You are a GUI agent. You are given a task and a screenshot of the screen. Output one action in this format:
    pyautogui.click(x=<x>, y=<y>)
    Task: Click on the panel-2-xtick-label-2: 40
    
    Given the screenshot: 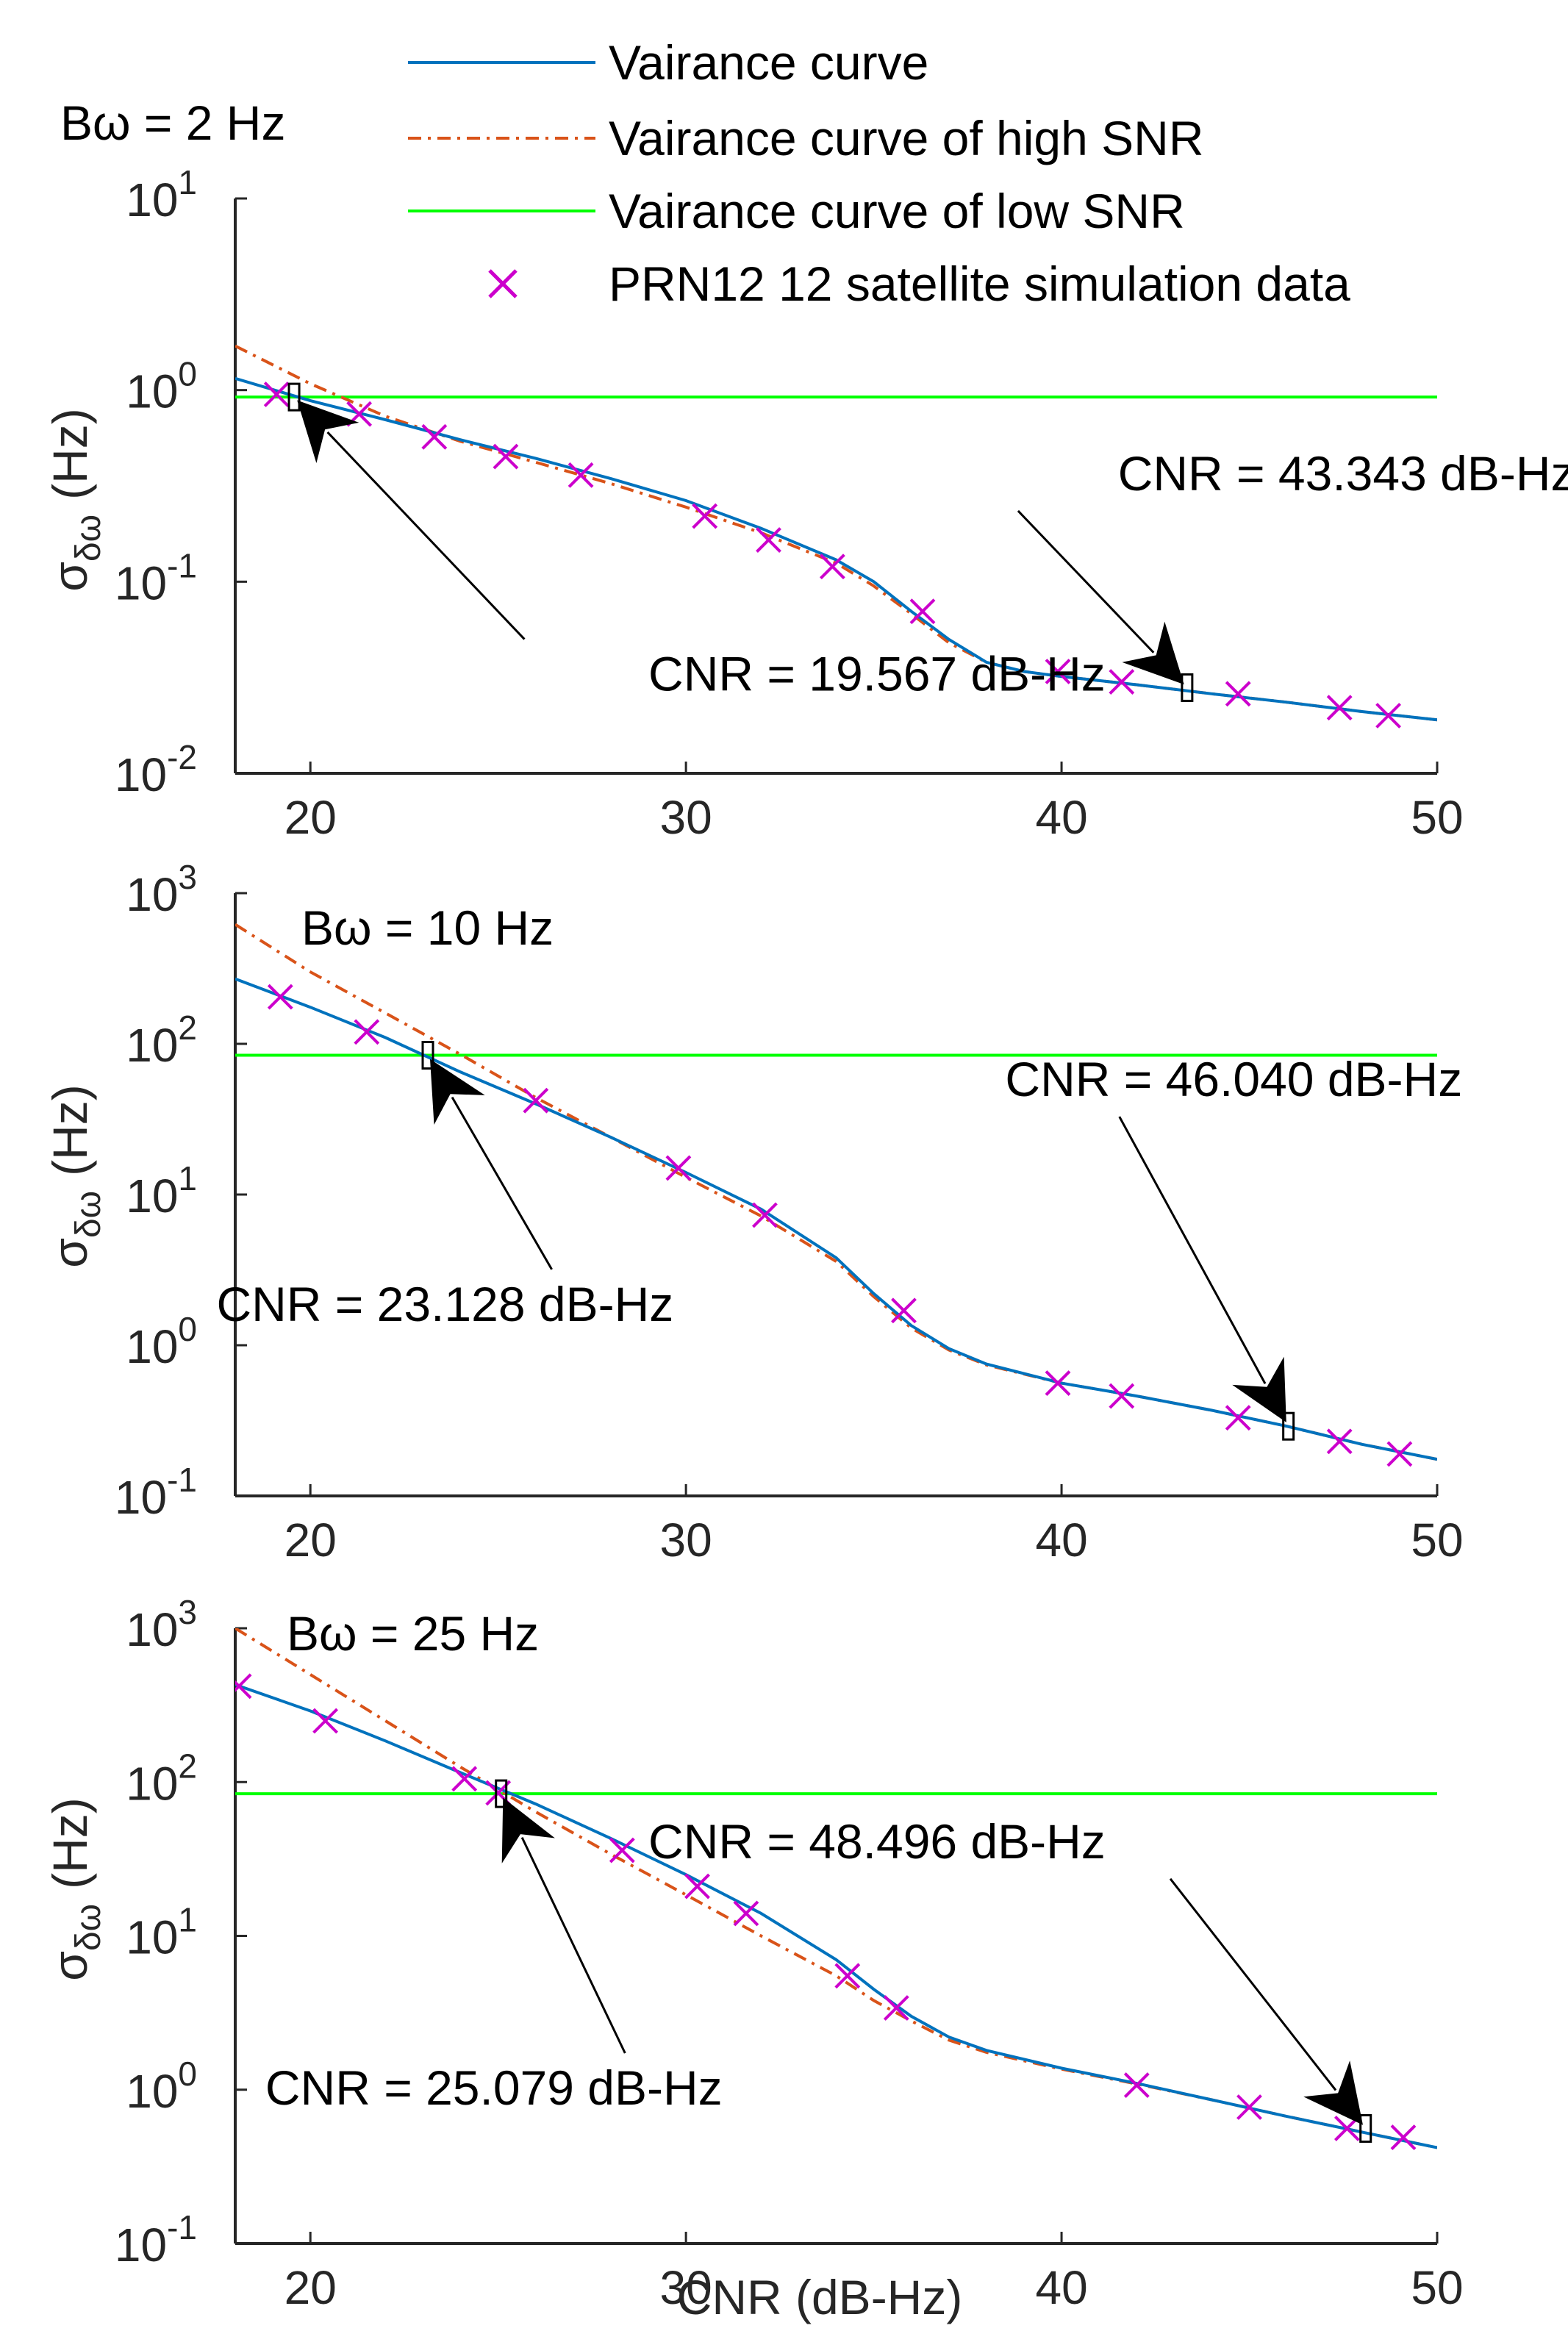 What is the action you would take?
    pyautogui.click(x=1061, y=1540)
    